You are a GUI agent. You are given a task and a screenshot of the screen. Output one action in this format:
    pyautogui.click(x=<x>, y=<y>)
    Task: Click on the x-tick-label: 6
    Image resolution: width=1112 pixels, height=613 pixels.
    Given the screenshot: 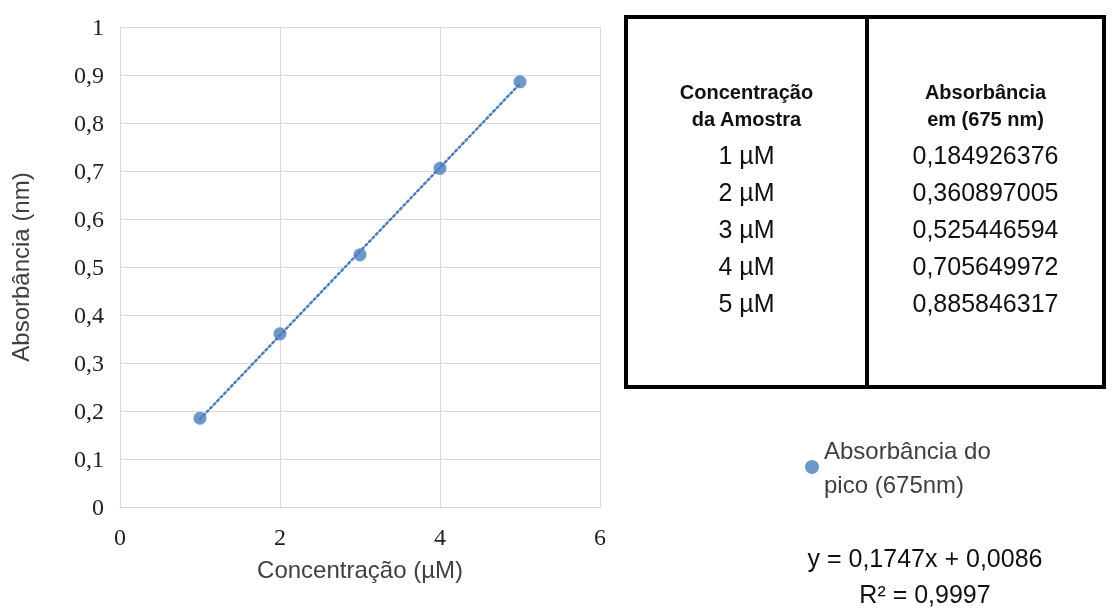 What is the action you would take?
    pyautogui.click(x=600, y=537)
    